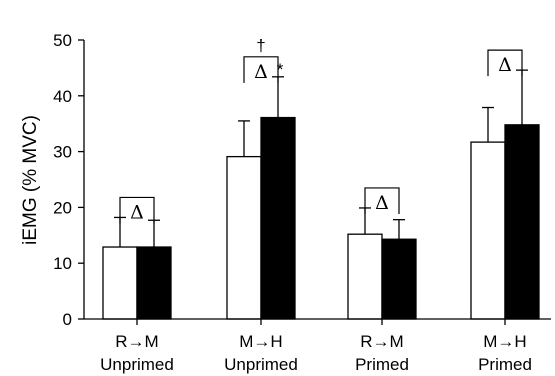 This screenshot has width=555, height=376. I want to click on y-tick-label: 50, so click(62, 40).